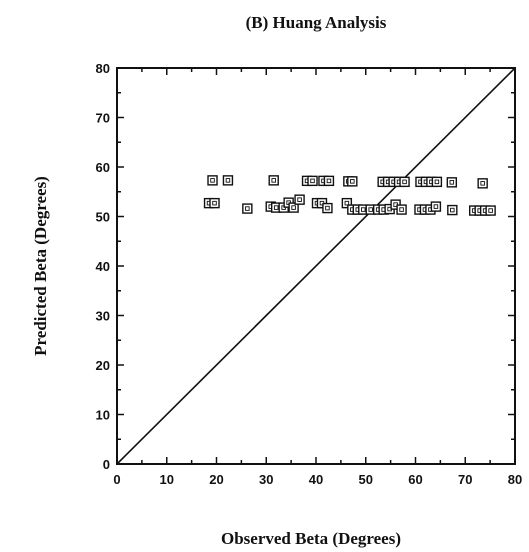  Describe the element at coordinates (103, 365) in the screenshot. I see `y-tick-label: 20` at that location.